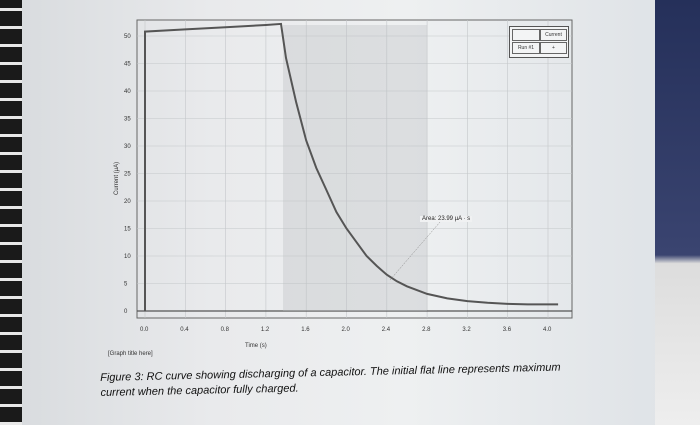 The width and height of the screenshot is (700, 425). I want to click on graph-title: [Graph title here], so click(130, 354).